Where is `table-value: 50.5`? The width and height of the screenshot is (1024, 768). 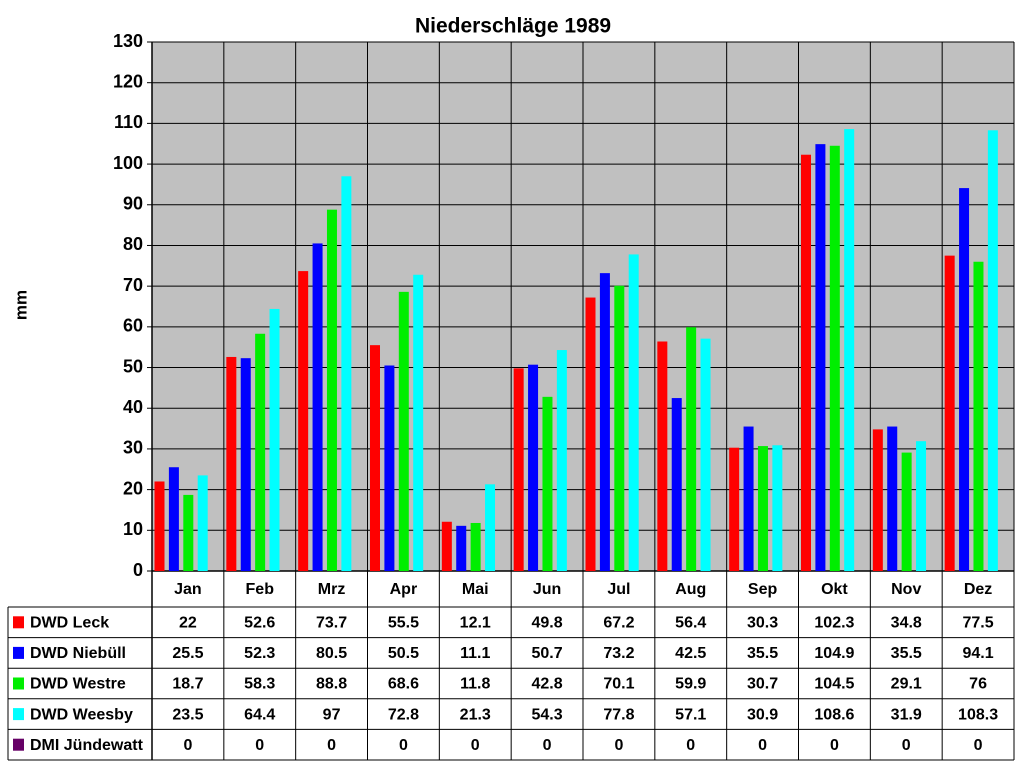
table-value: 50.5 is located at coordinates (403, 653).